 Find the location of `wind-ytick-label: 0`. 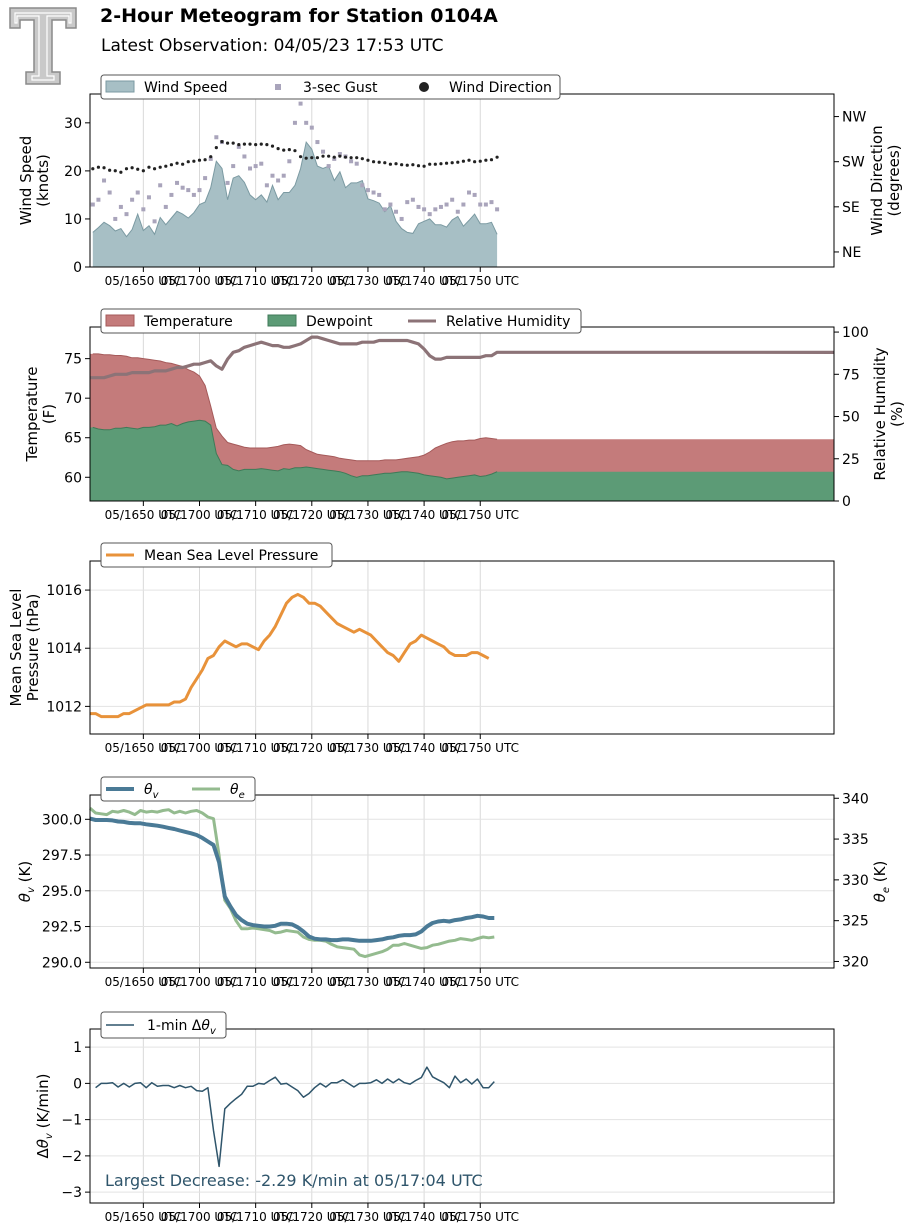

wind-ytick-label: 0 is located at coordinates (77, 268).